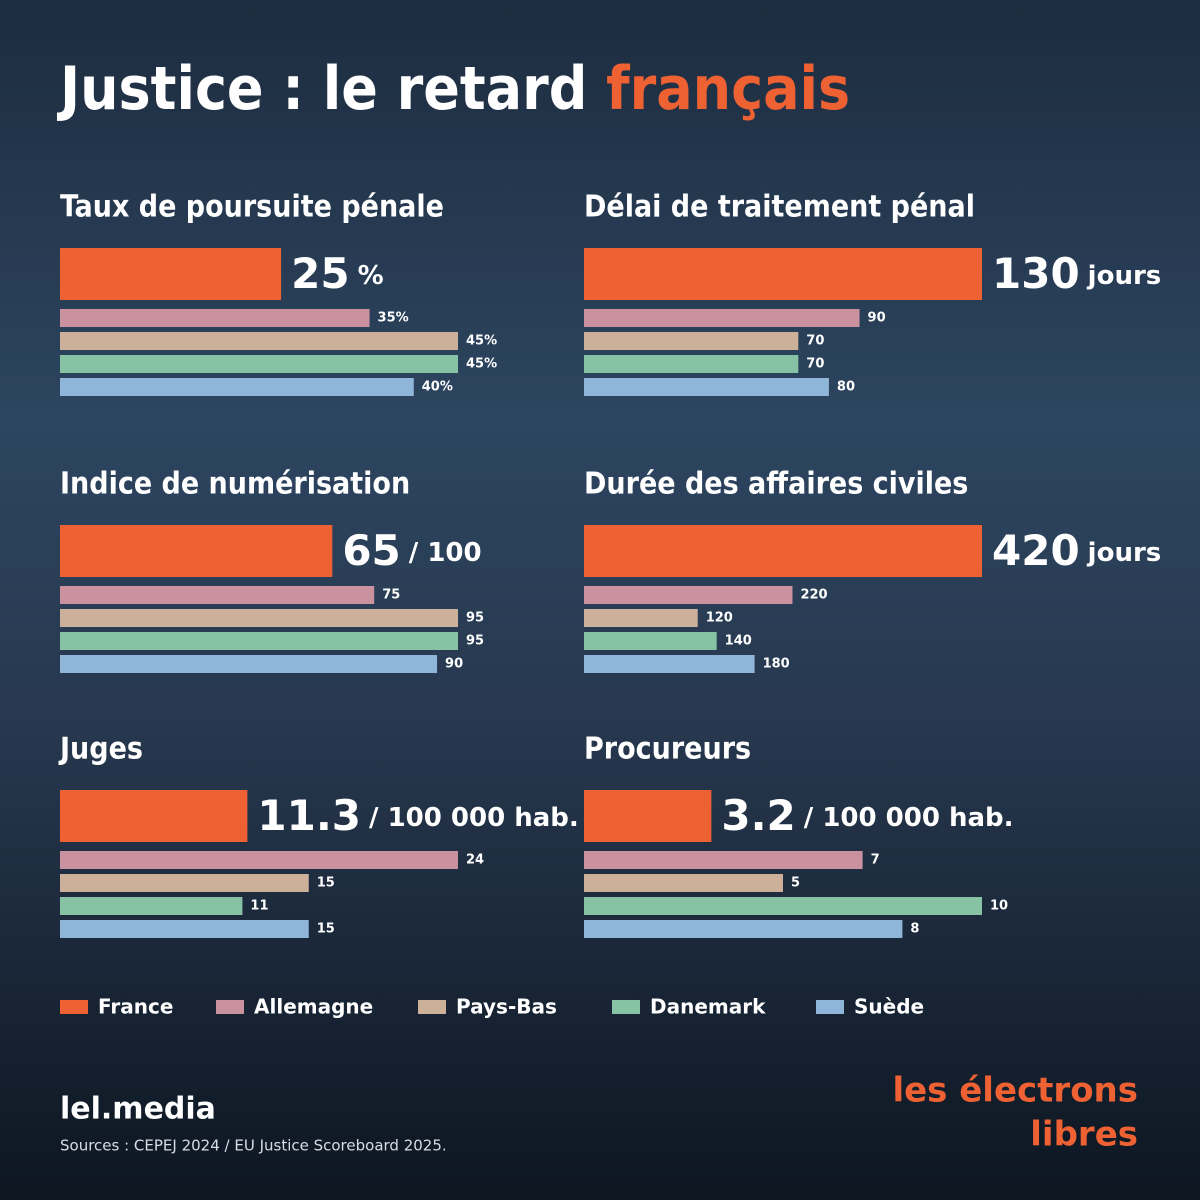 This screenshot has width=1200, height=1200. I want to click on france-label: 65 / 100, so click(411, 550).